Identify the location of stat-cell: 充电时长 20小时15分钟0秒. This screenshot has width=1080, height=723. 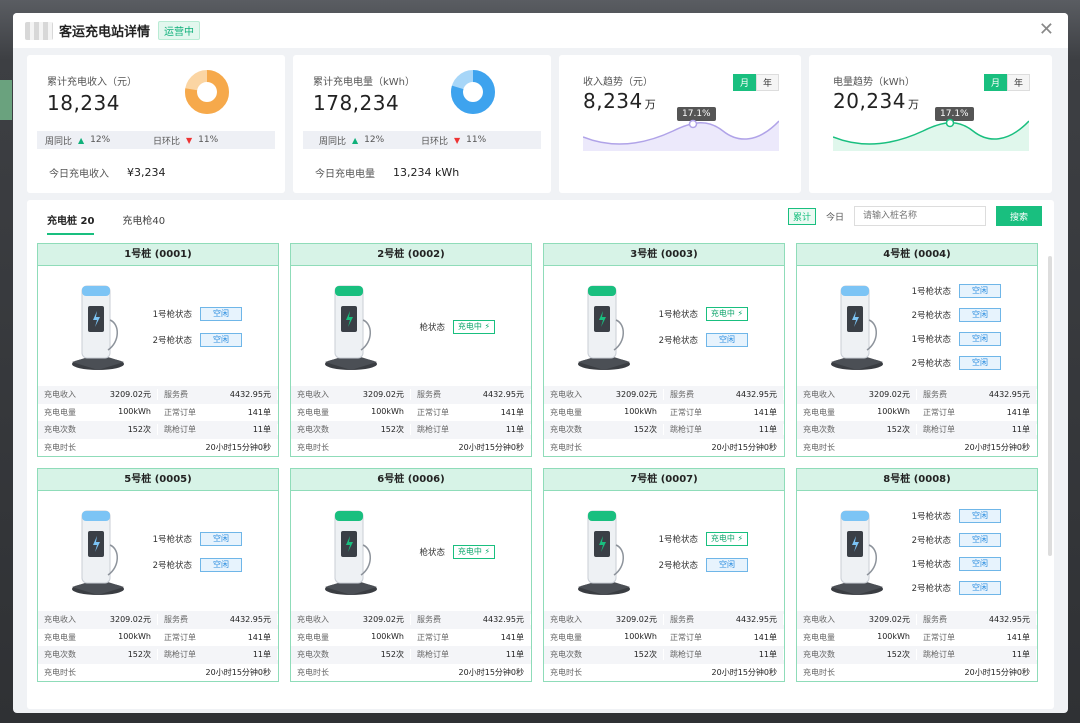
(664, 672).